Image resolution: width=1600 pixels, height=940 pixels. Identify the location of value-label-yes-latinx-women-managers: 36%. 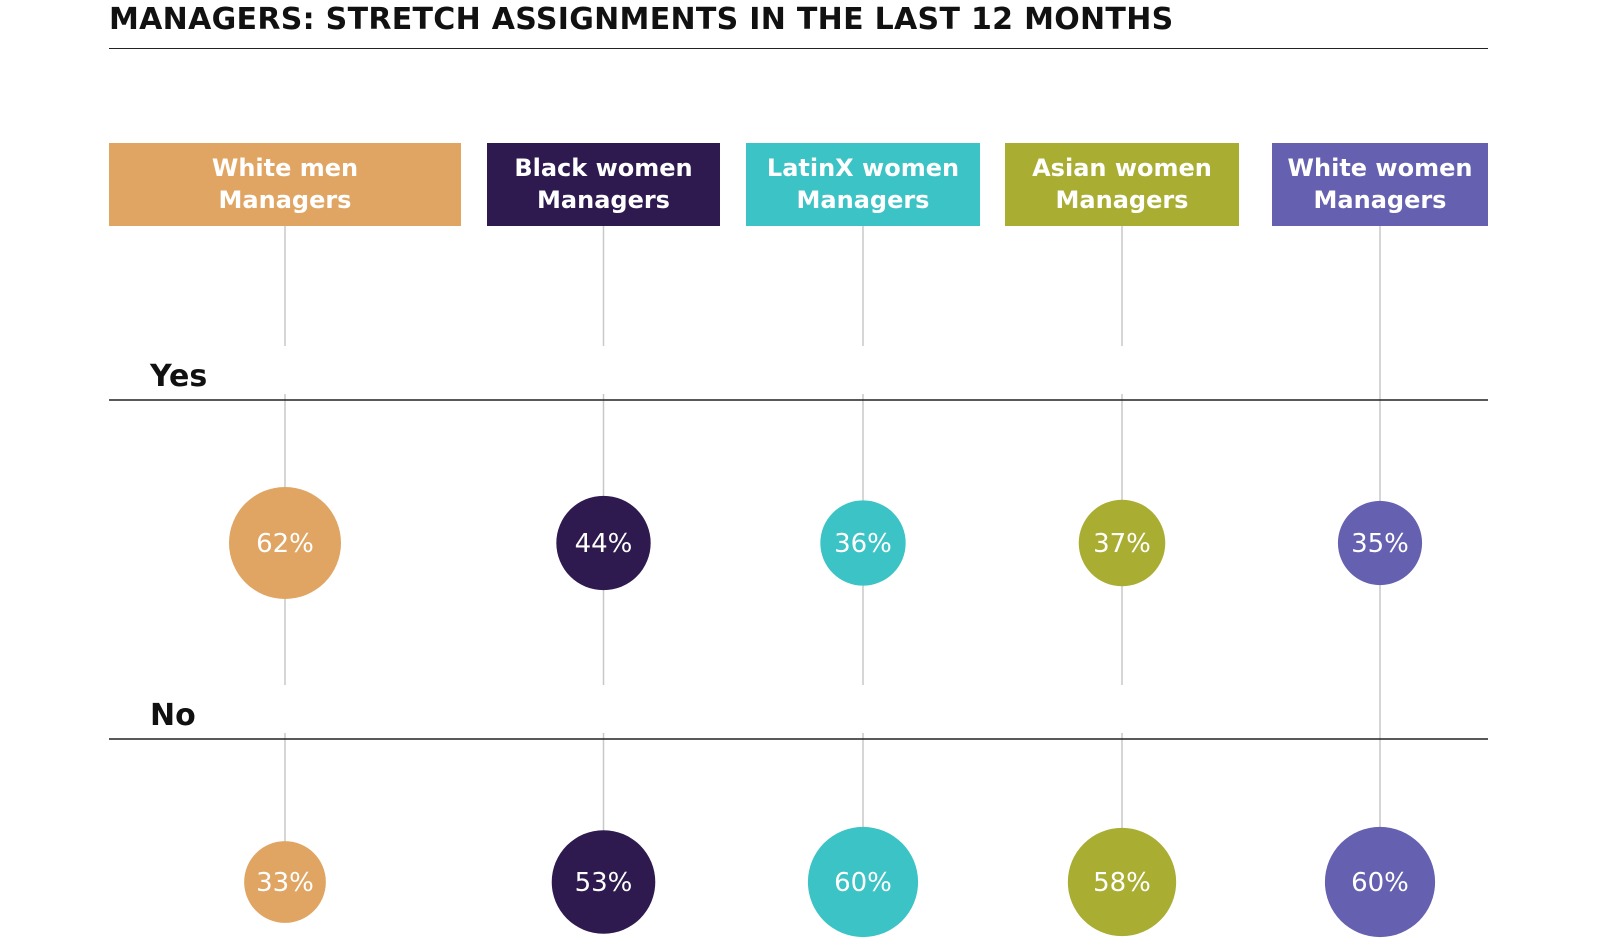
(863, 544).